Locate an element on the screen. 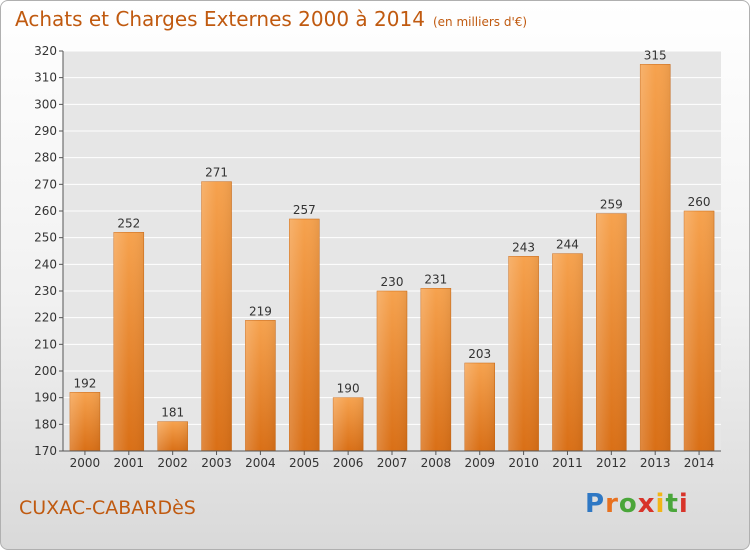  data-label: 243 is located at coordinates (523, 247).